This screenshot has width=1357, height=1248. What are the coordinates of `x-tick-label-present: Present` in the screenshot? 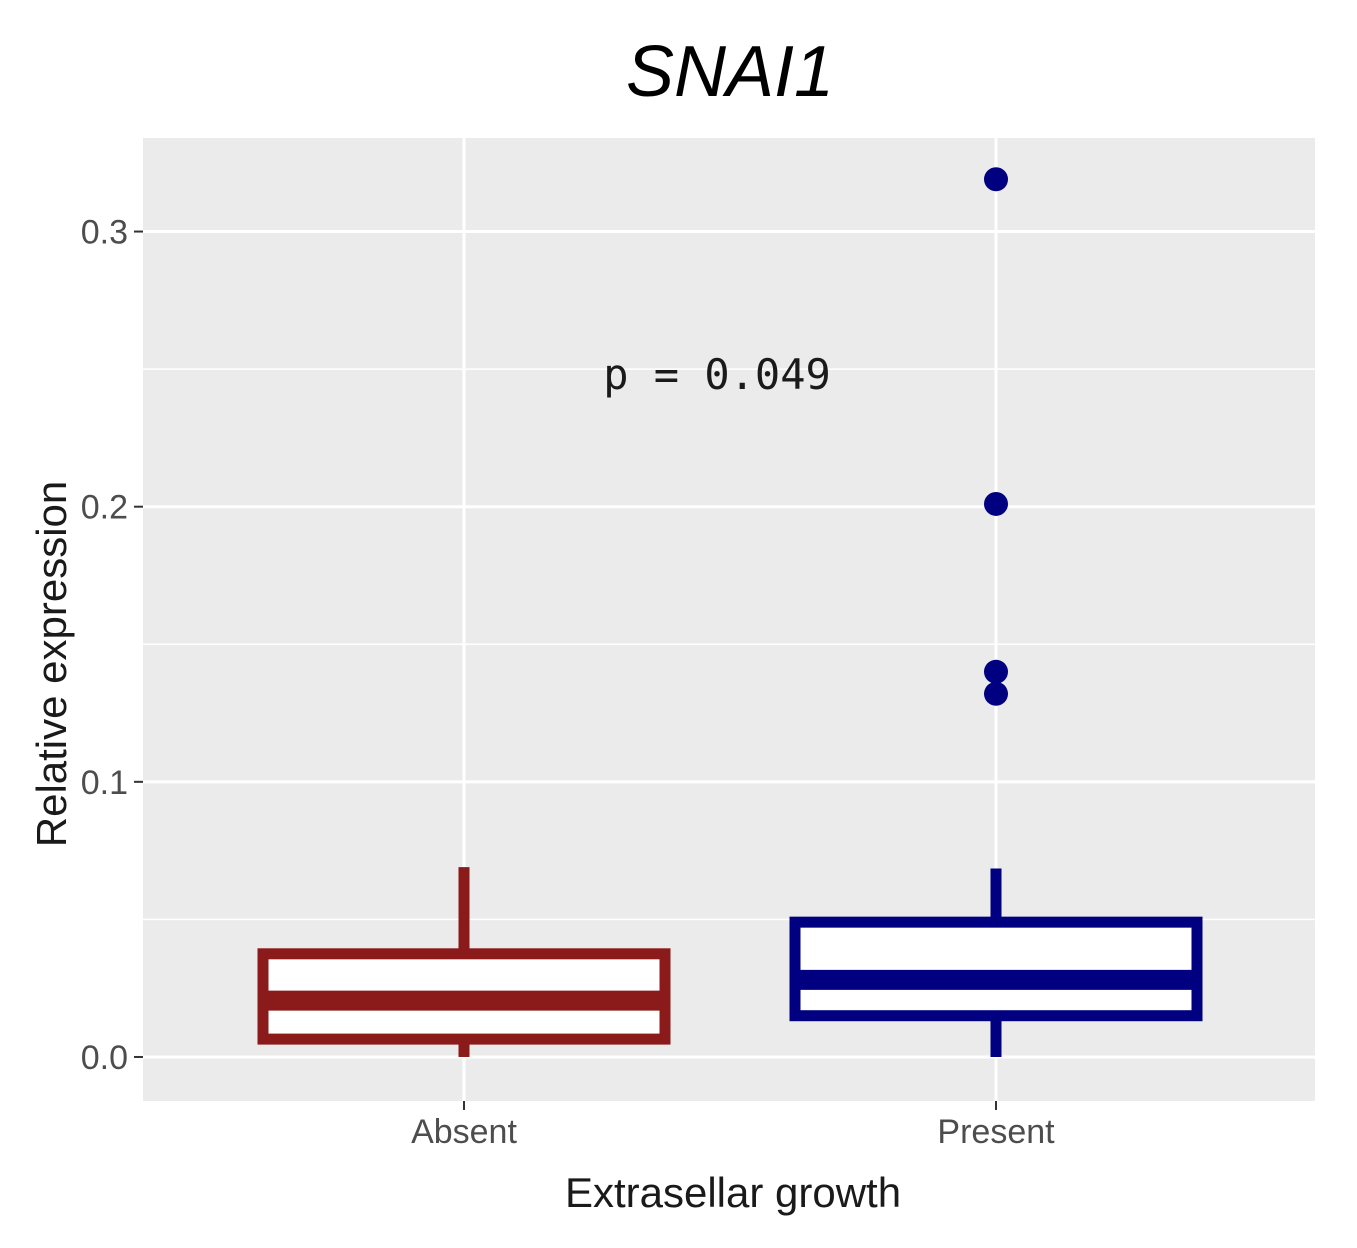 It's located at (996, 1132).